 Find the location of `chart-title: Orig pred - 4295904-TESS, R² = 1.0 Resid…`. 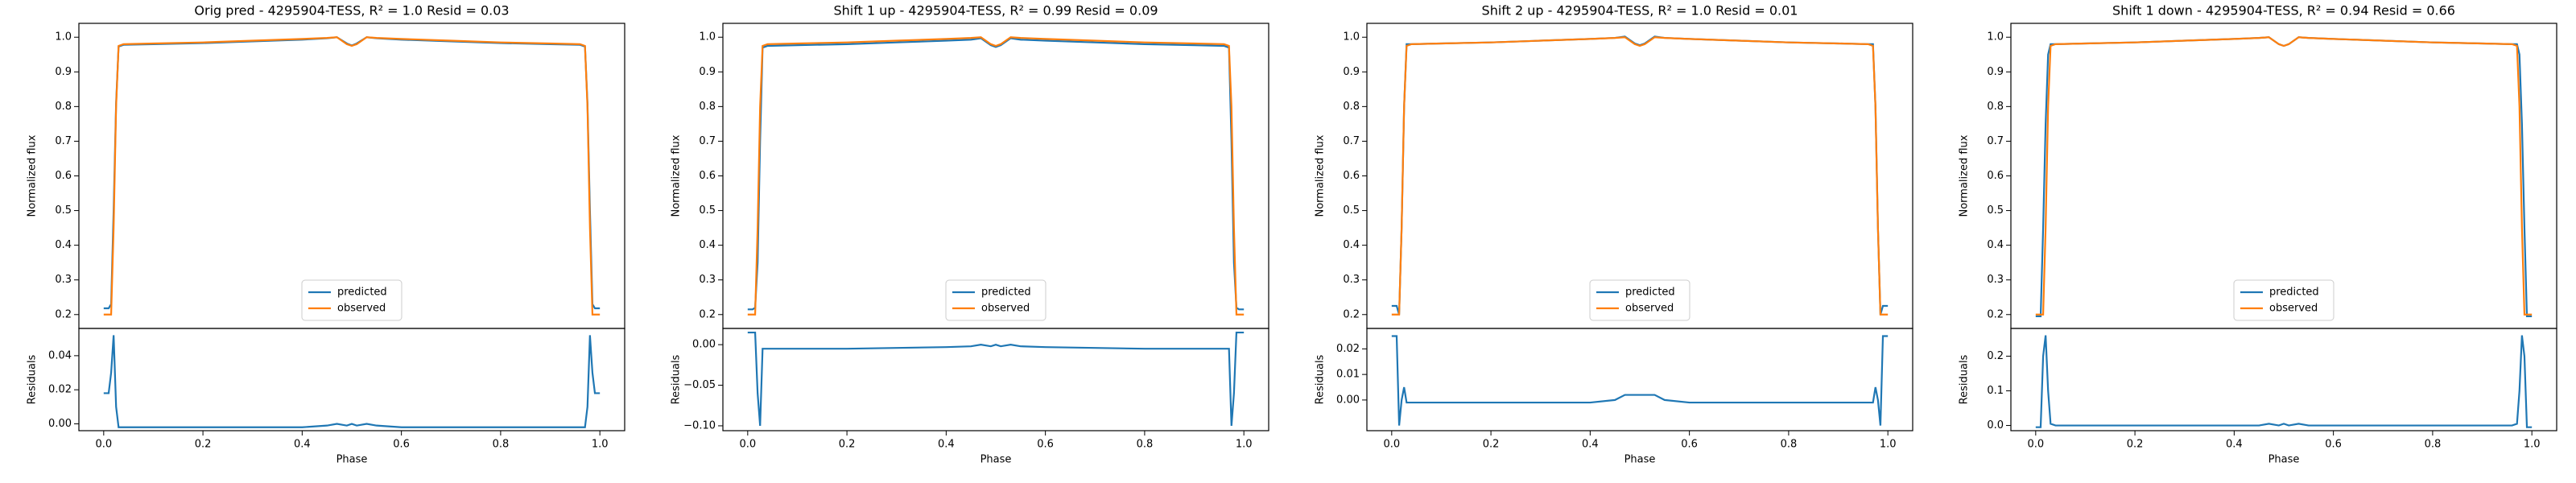

chart-title: Orig pred - 4295904-TESS, R² = 1.0 Resid… is located at coordinates (351, 11).